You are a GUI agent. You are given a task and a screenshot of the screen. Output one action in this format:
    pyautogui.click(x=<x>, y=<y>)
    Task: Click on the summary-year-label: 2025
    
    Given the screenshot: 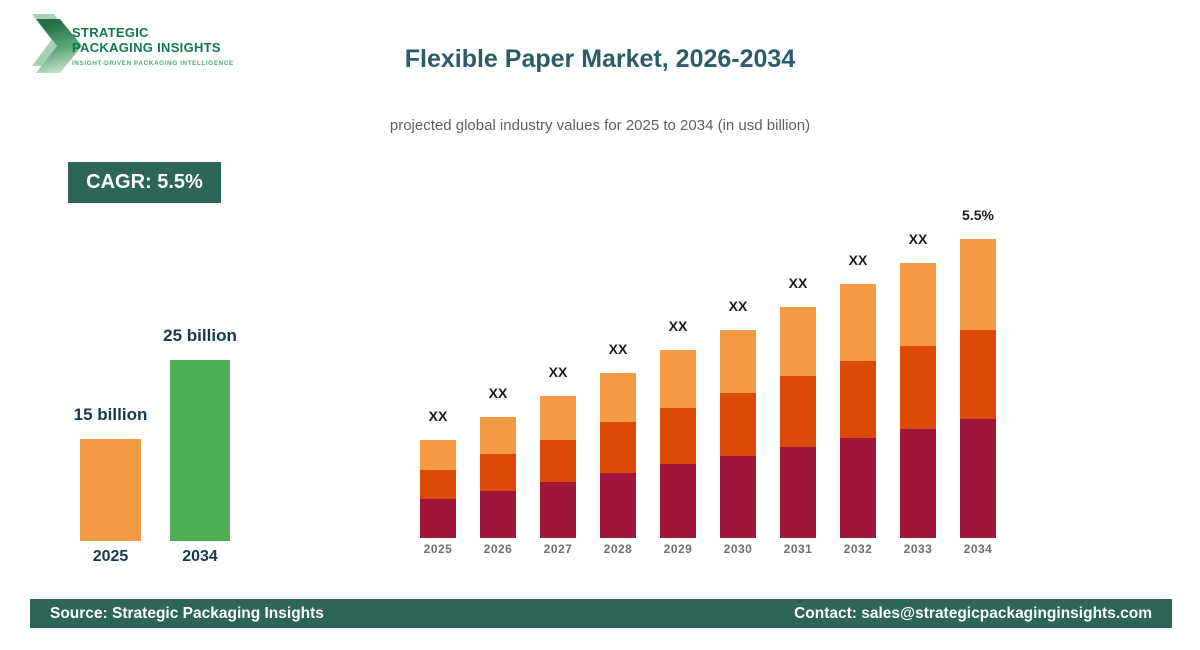 What is the action you would take?
    pyautogui.click(x=110, y=556)
    